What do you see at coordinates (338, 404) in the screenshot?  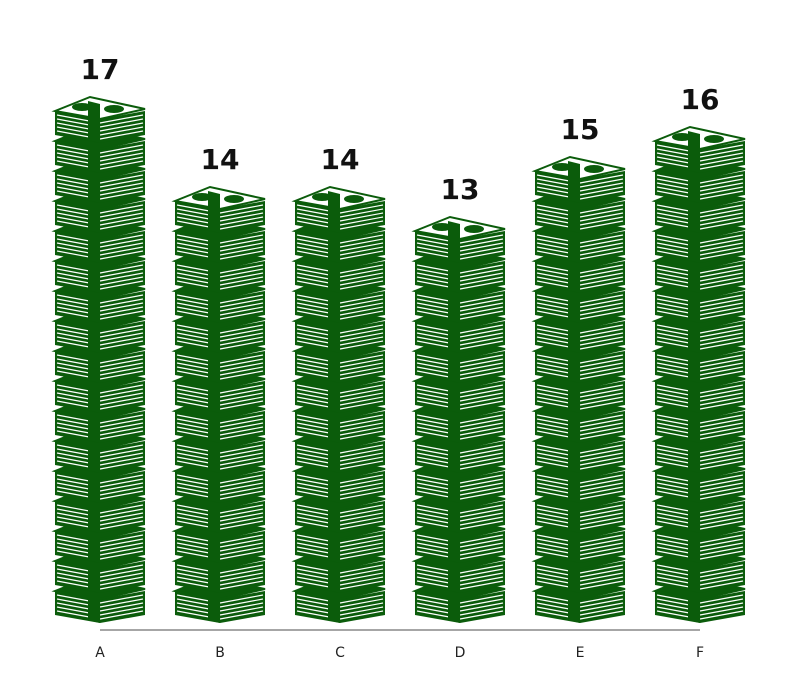 I see `stack-C` at bounding box center [338, 404].